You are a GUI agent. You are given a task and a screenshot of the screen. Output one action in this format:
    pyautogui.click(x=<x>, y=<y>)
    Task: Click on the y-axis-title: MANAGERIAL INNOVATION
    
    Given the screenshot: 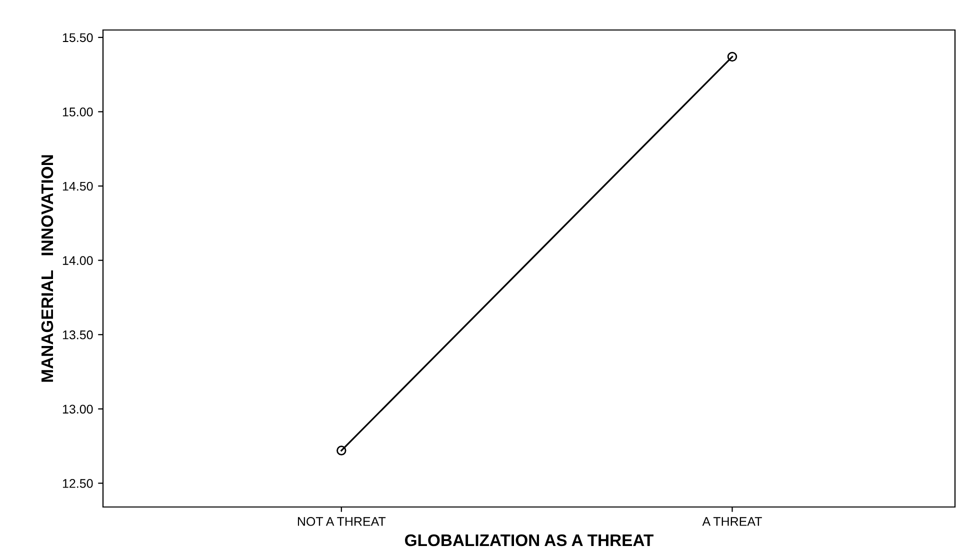 What is the action you would take?
    pyautogui.click(x=47, y=268)
    